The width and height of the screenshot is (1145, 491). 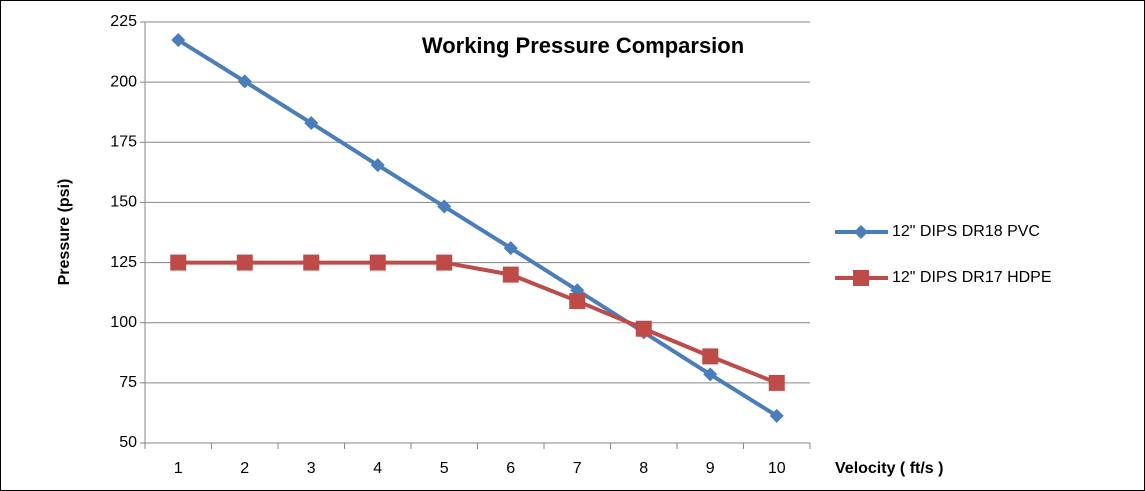 What do you see at coordinates (128, 442) in the screenshot?
I see `y-tick-label: 50` at bounding box center [128, 442].